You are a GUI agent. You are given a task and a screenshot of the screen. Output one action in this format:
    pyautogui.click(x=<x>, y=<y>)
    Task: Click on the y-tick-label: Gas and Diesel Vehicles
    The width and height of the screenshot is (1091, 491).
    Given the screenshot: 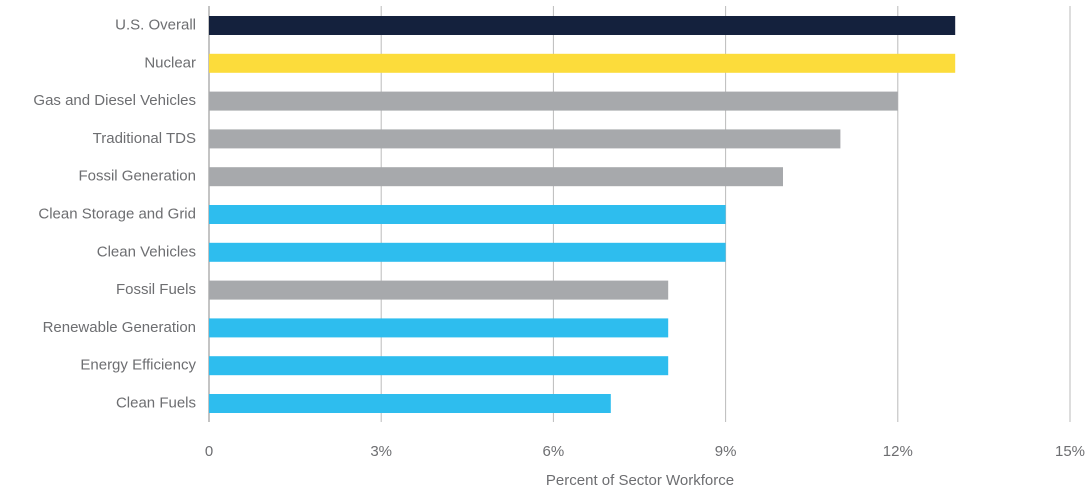 What is the action you would take?
    pyautogui.click(x=114, y=100)
    